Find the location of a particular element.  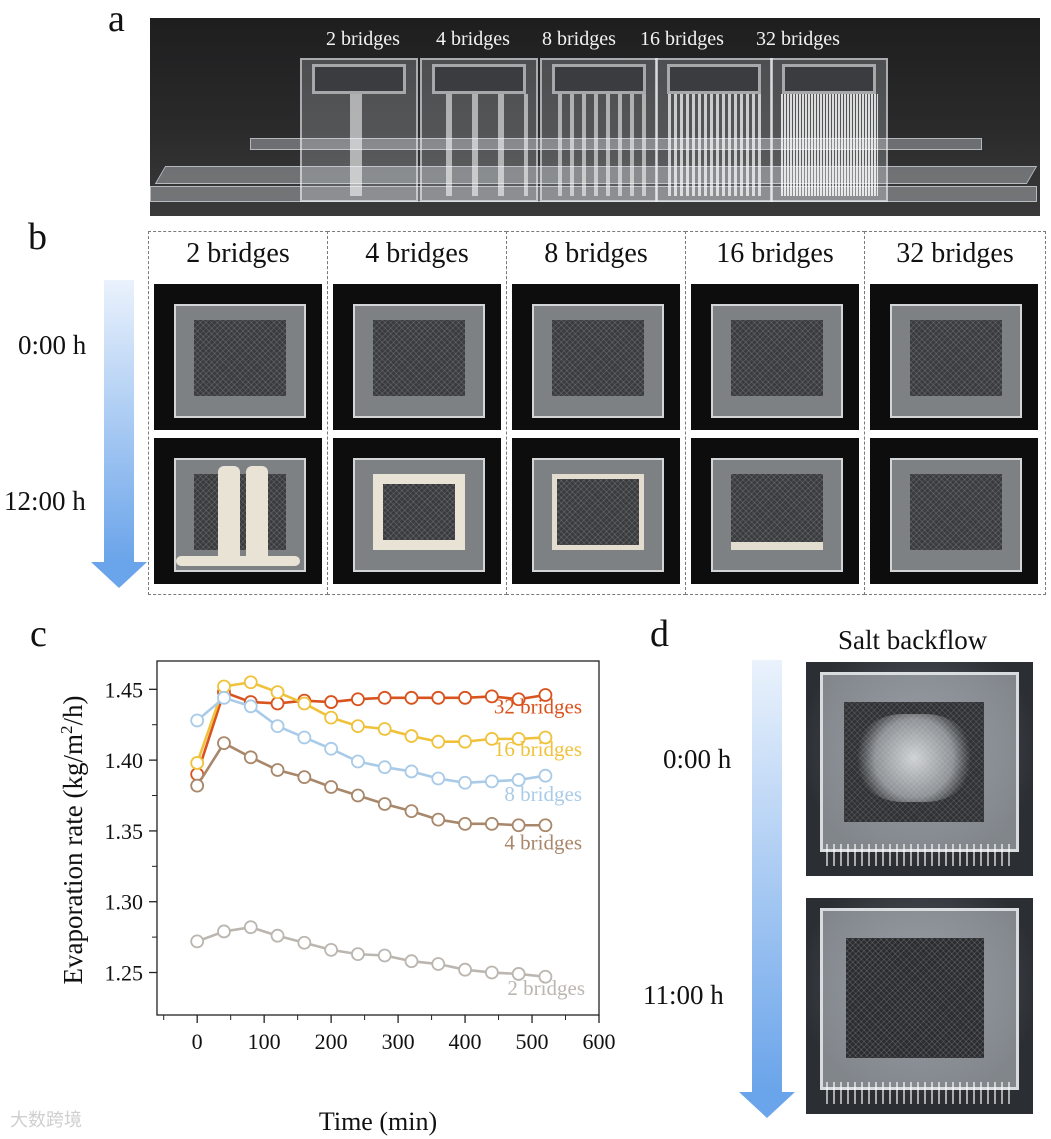

row-label-12h: 12:00 h is located at coordinates (45, 501).